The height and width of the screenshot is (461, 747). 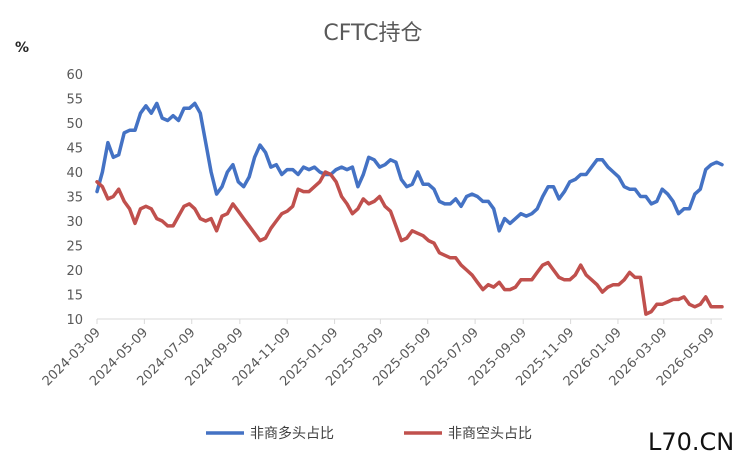 I want to click on y-tick-label: 40, so click(x=74, y=173).